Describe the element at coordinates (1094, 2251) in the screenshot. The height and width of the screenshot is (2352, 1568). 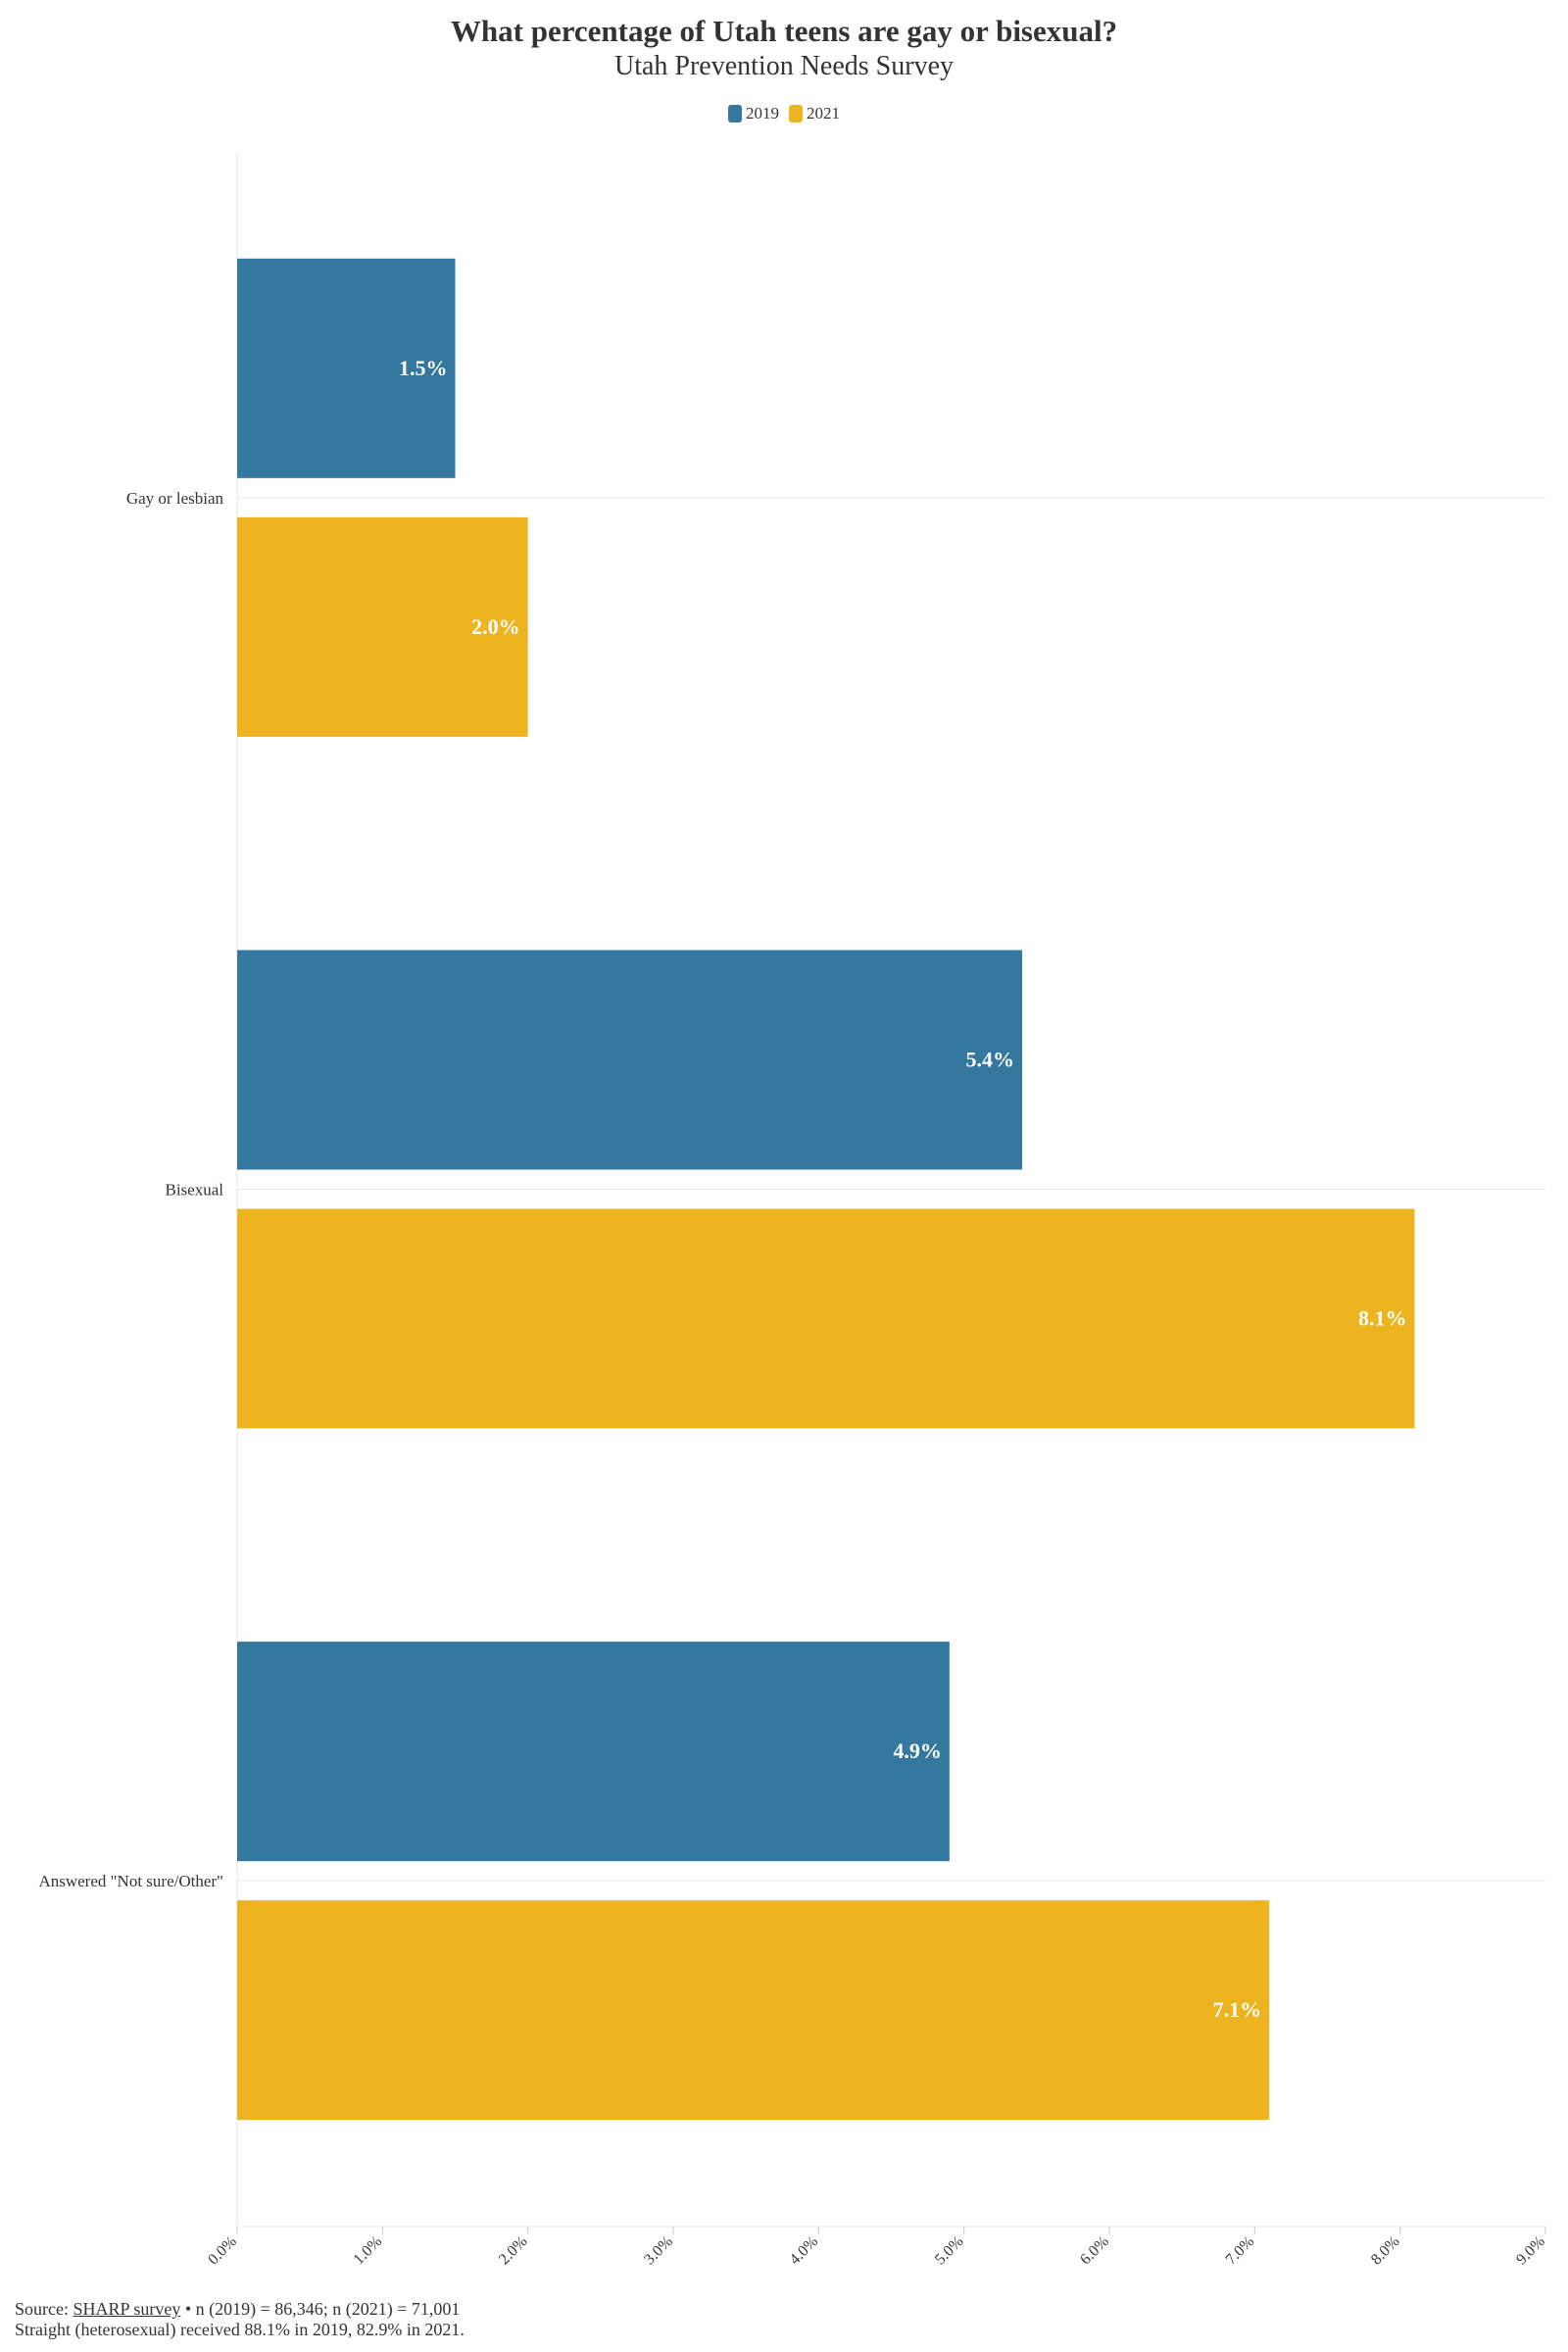
I see `x-tick-label: 6.0%` at that location.